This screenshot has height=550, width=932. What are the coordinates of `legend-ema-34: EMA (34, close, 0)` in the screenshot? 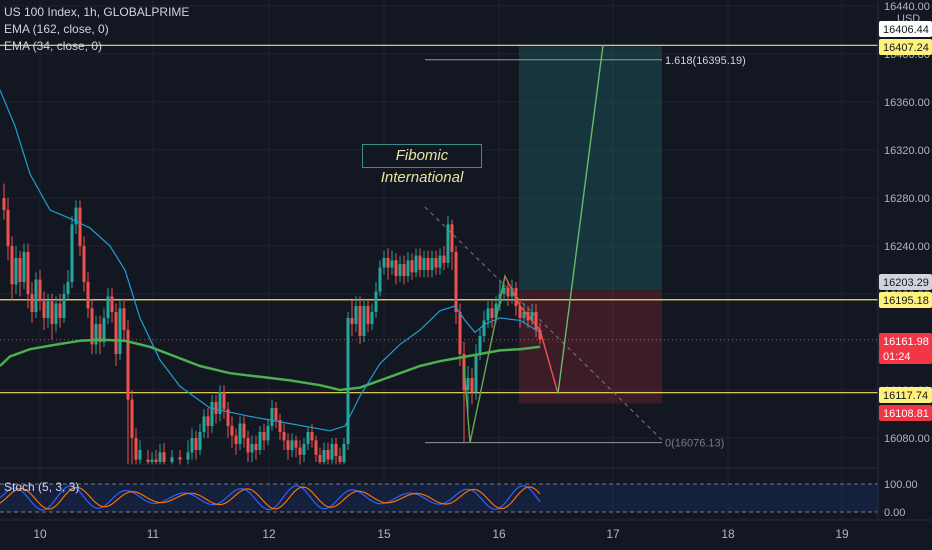 It's located at (53, 46).